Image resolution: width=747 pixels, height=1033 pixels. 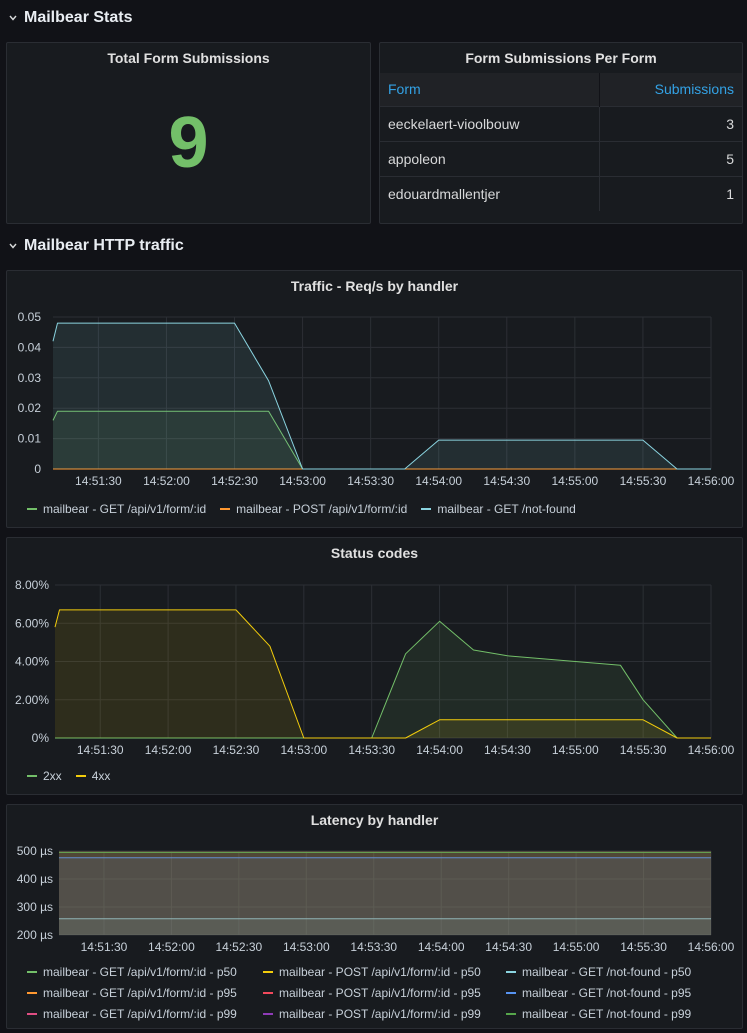 I want to click on chevron-down-icon, so click(x=13, y=246).